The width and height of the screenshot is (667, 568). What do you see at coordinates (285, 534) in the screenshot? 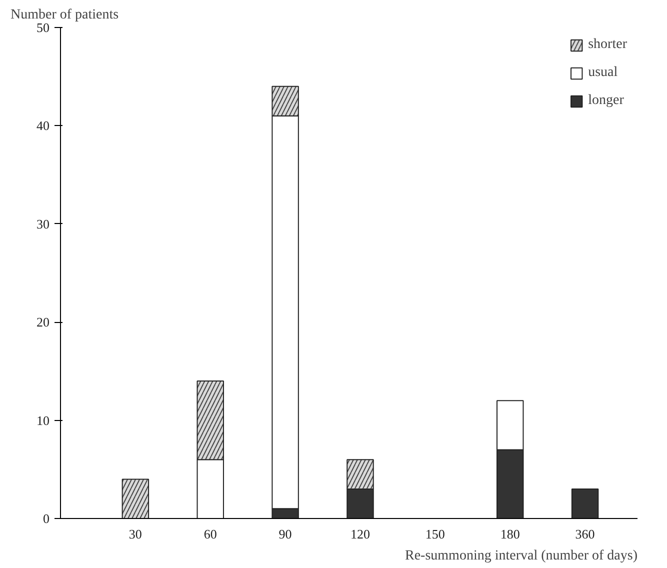
I see `x-tick-label: 90` at bounding box center [285, 534].